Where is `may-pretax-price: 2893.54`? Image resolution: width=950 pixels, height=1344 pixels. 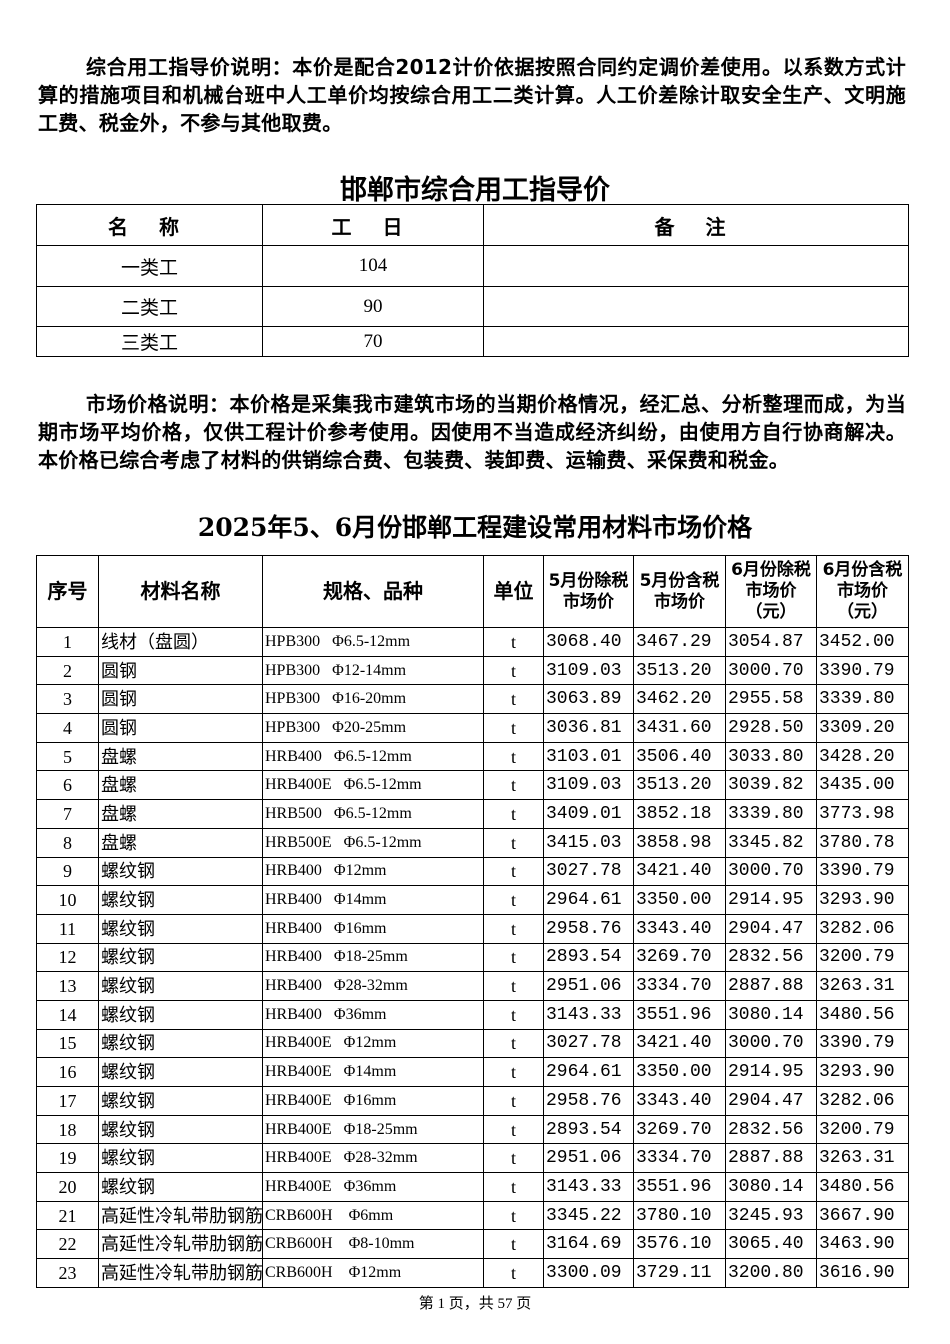
may-pretax-price: 2893.54 is located at coordinates (588, 1129).